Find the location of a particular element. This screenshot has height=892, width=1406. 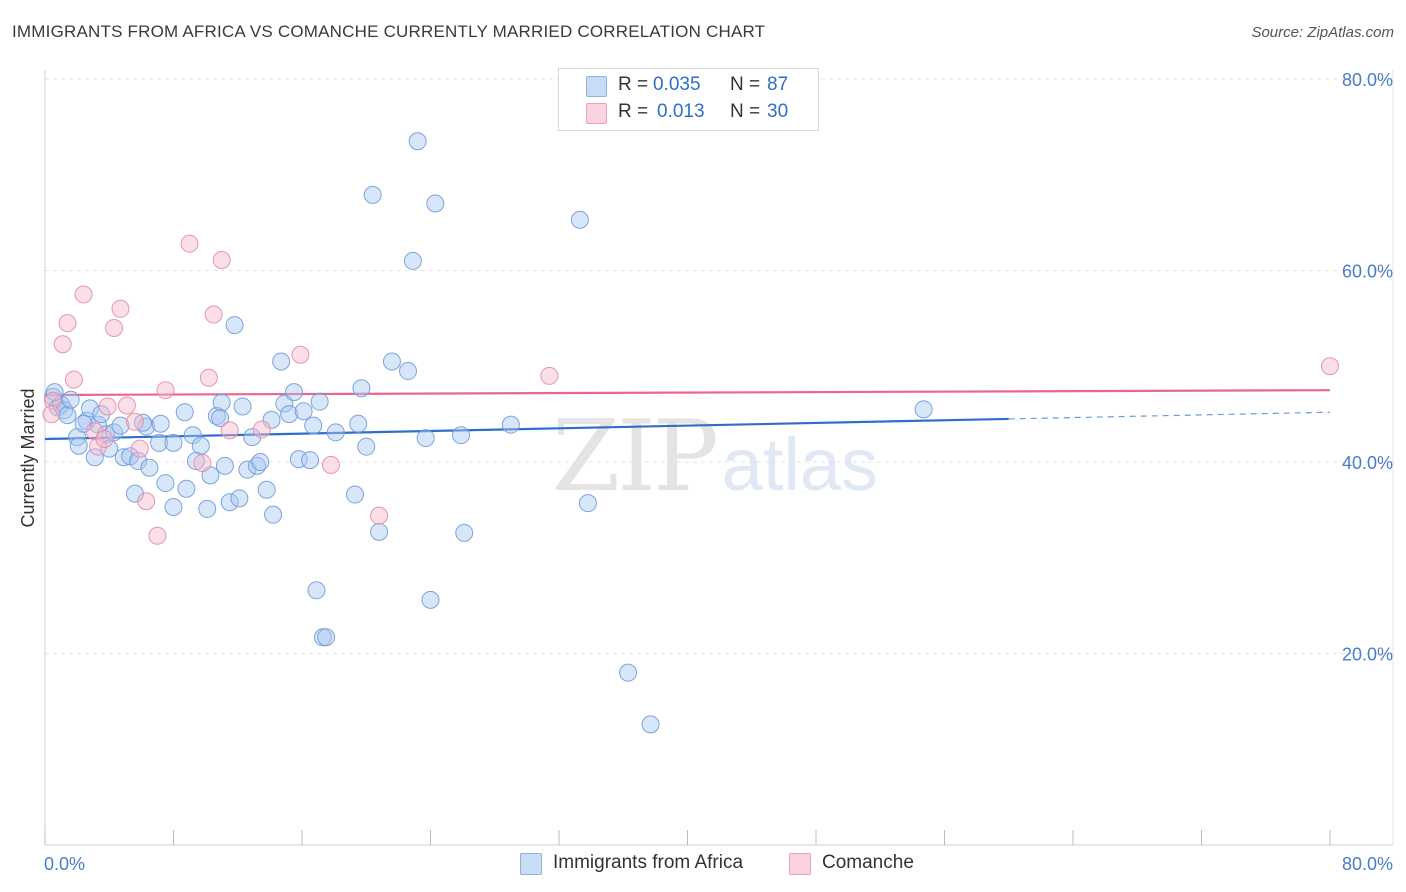

legend-row-africa: R = 0.035 N = 87 is located at coordinates (688, 87).